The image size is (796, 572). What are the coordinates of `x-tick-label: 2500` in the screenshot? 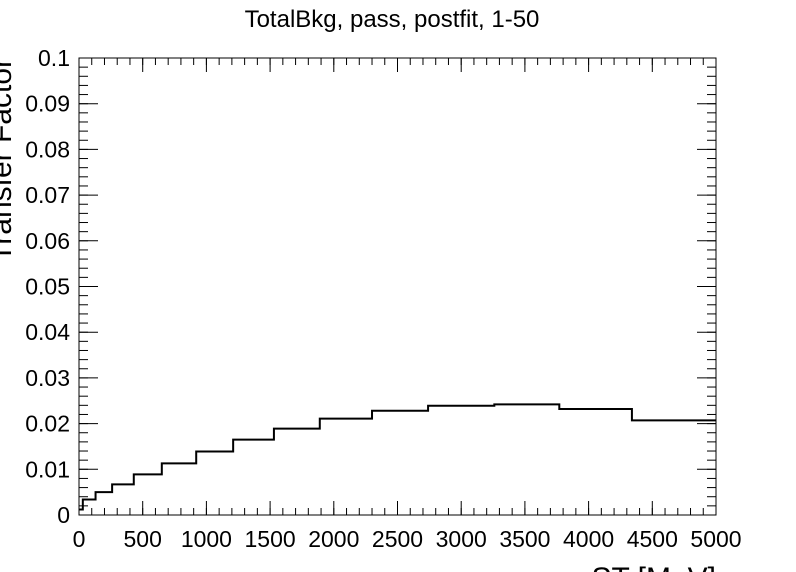 It's located at (397, 539).